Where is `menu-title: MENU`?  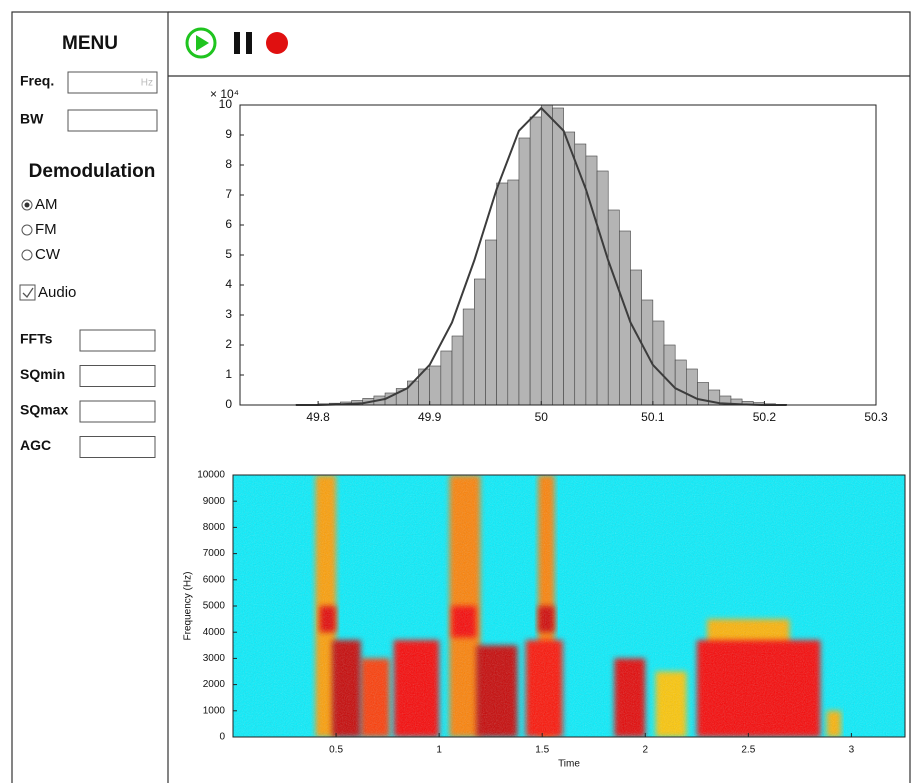
menu-title: MENU is located at coordinates (90, 43).